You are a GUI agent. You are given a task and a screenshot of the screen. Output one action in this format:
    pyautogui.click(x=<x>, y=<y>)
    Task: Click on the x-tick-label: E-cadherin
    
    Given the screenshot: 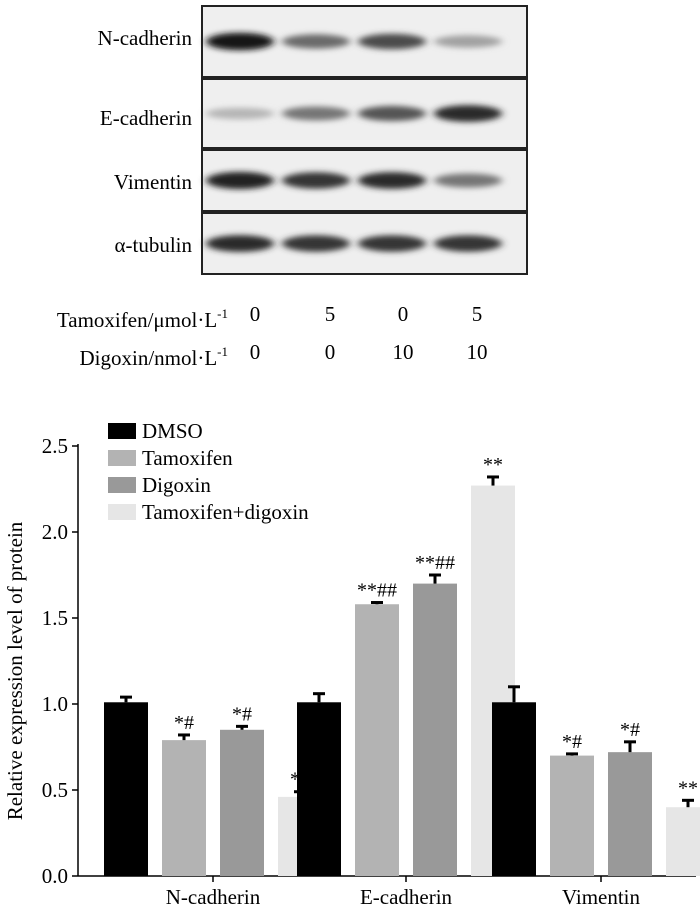 What is the action you would take?
    pyautogui.click(x=406, y=896)
    